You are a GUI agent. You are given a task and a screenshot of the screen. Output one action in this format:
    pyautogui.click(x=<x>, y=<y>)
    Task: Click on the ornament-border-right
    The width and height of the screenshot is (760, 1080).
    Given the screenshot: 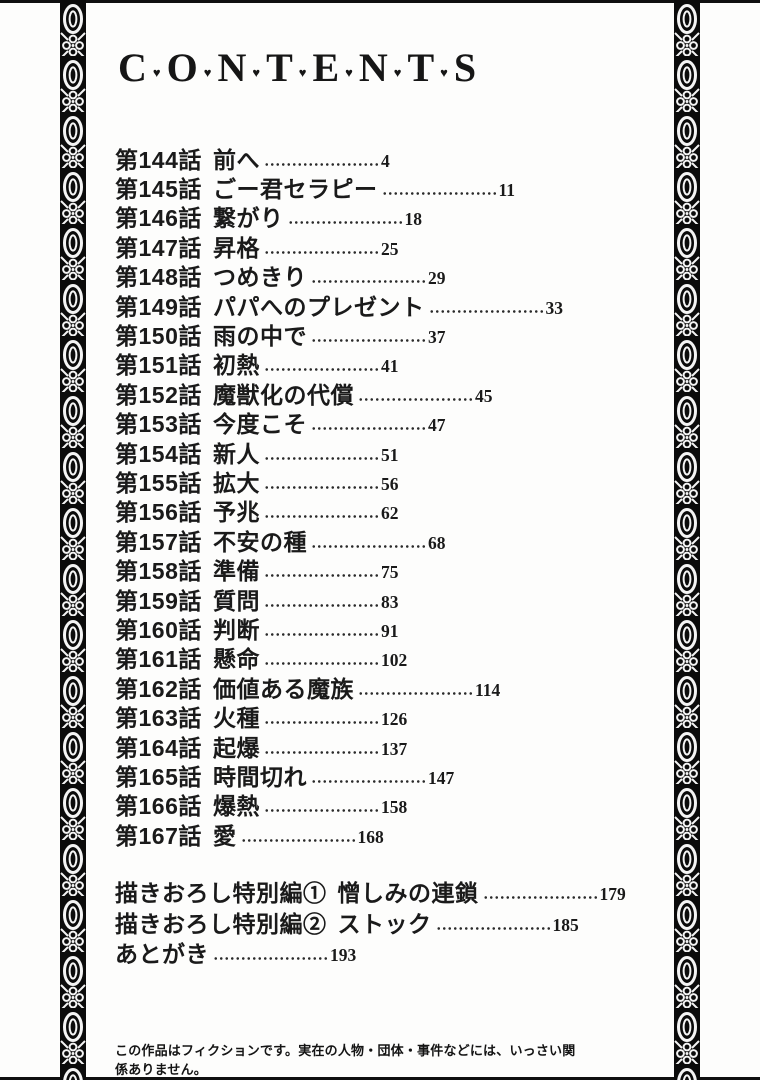 What is the action you would take?
    pyautogui.click(x=687, y=540)
    